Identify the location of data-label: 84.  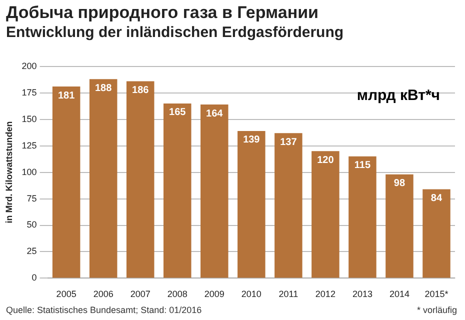
(436, 198).